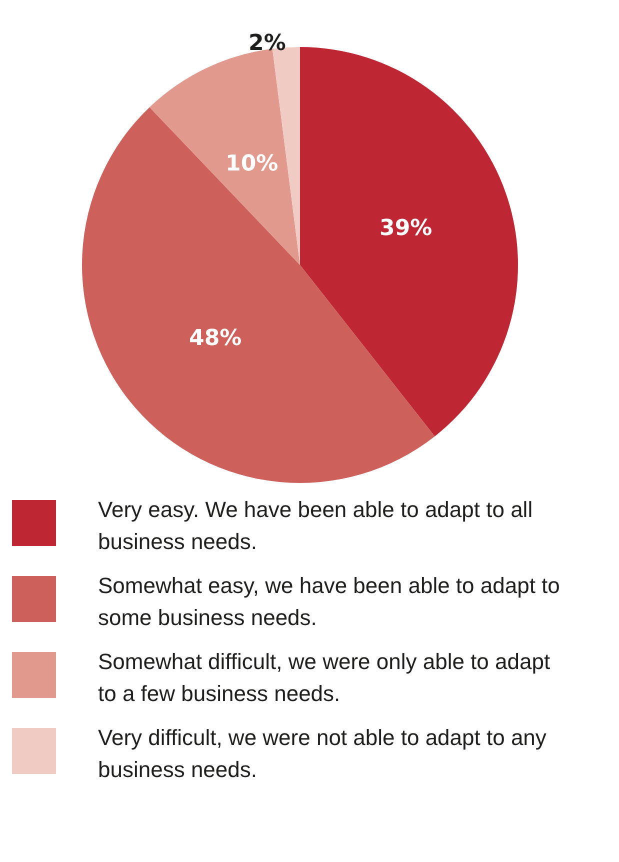 This screenshot has width=619, height=862. What do you see at coordinates (267, 43) in the screenshot?
I see `data-label: 2%` at bounding box center [267, 43].